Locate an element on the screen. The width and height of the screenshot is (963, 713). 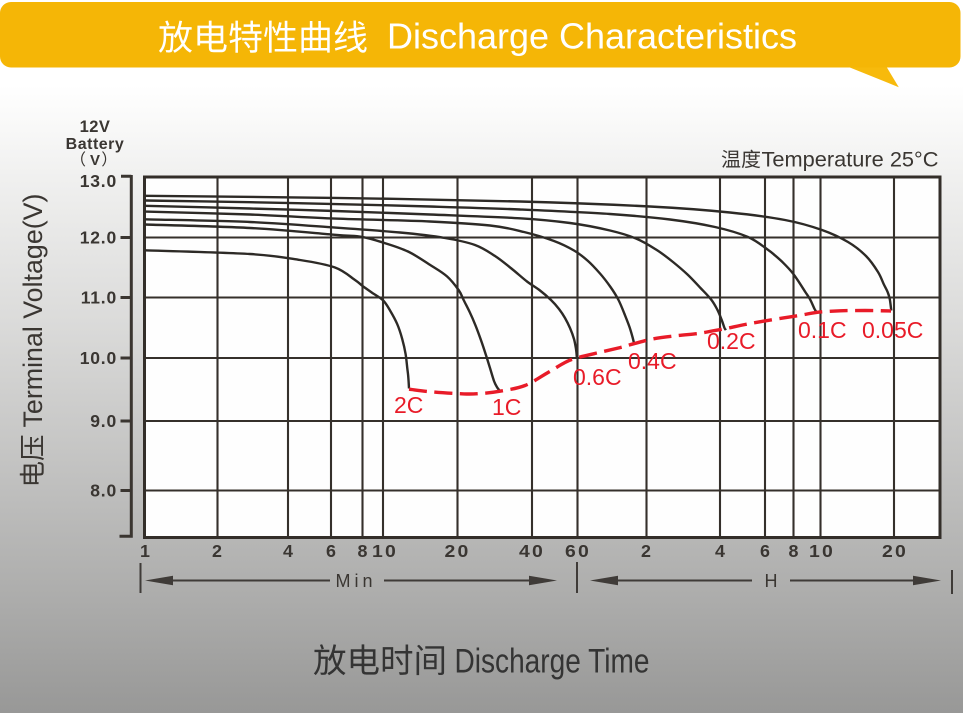
svg-text: 2C is located at coordinates (408, 405).